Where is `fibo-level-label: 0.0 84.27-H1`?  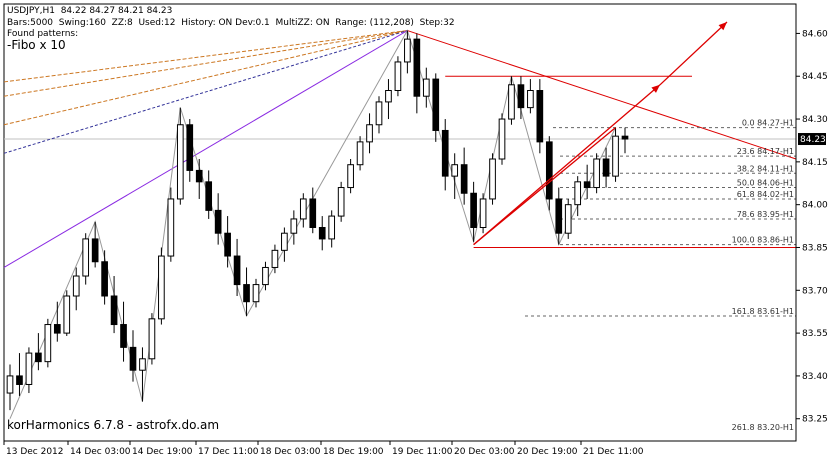 fibo-level-label: 0.0 84.27-H1 is located at coordinates (768, 123).